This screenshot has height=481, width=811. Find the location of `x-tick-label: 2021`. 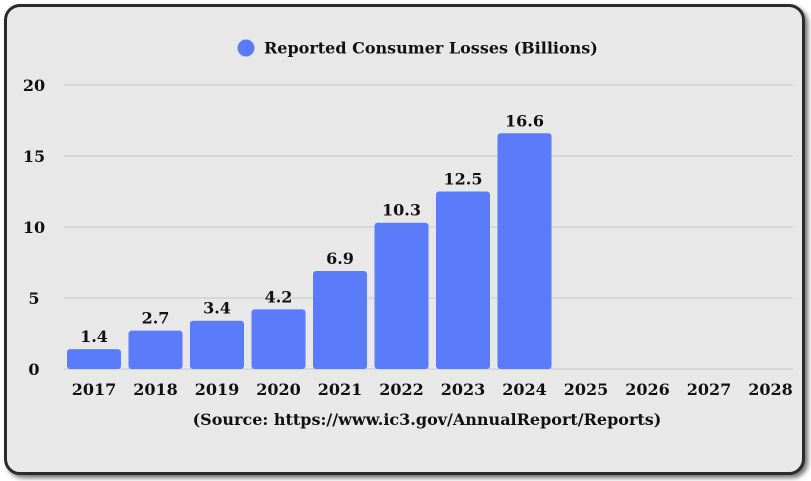

x-tick-label: 2021 is located at coordinates (340, 389).